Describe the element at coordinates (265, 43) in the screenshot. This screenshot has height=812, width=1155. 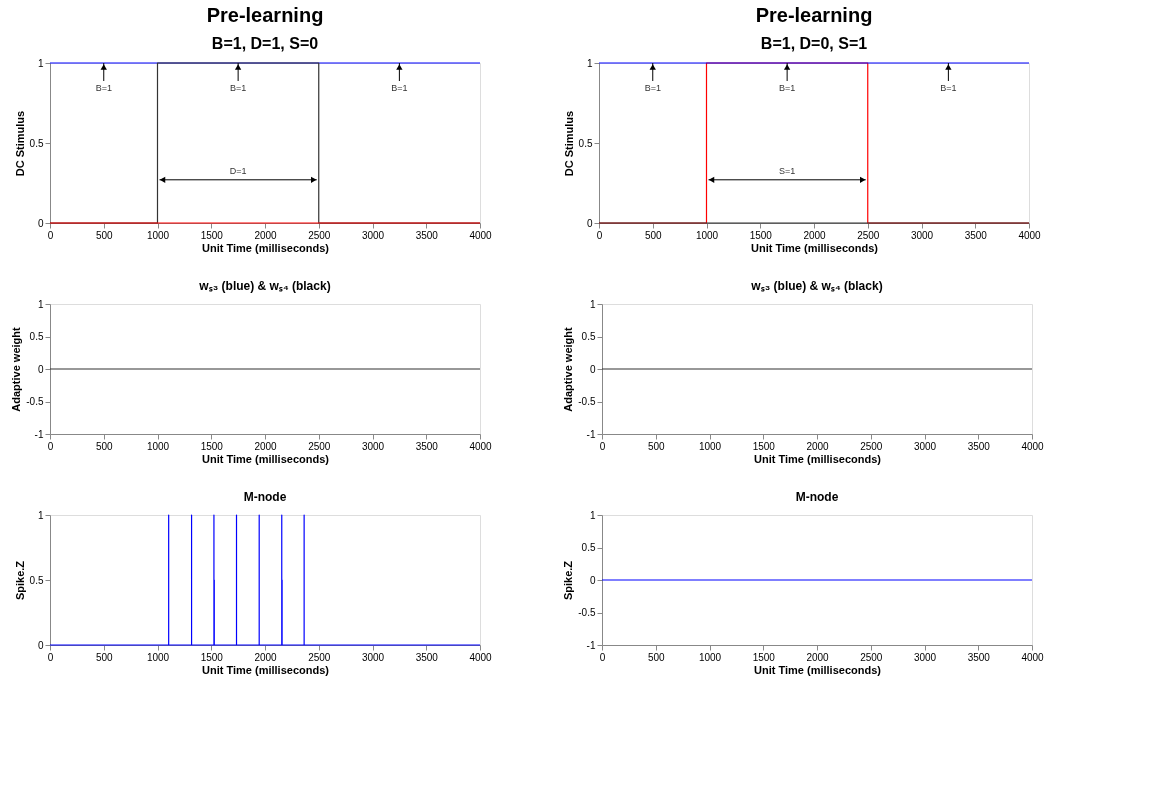
I see `chart-subtitle: B=1, D=1, S=0` at that location.